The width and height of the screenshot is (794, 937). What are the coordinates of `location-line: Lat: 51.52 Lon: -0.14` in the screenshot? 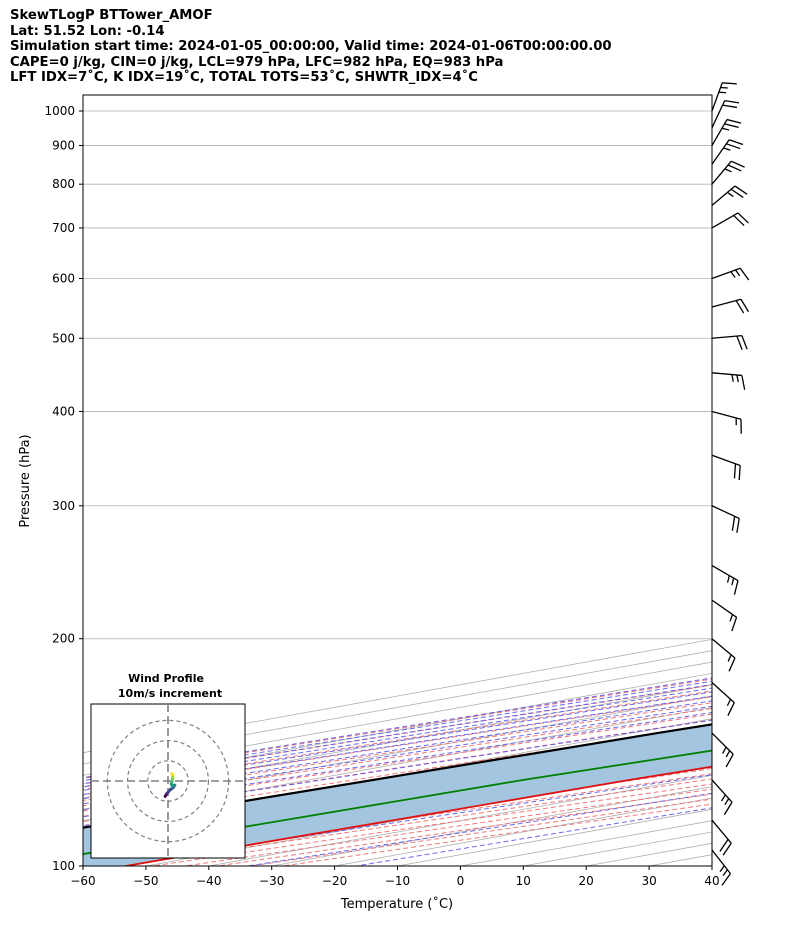 It's located at (87, 31).